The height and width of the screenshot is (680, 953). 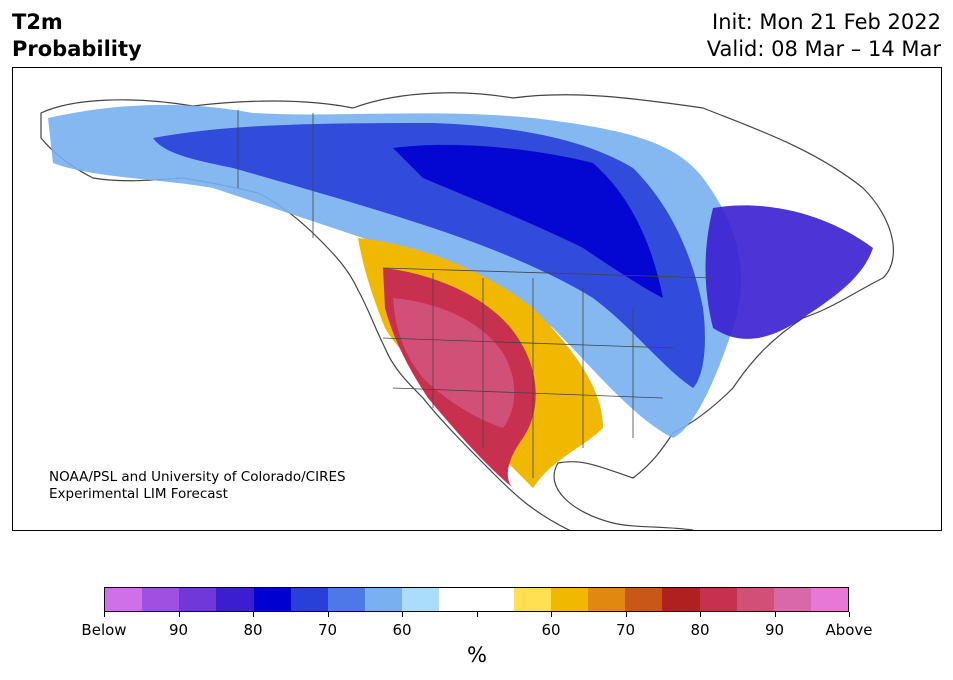 What do you see at coordinates (77, 36) in the screenshot?
I see `map-title: T2m Probability` at bounding box center [77, 36].